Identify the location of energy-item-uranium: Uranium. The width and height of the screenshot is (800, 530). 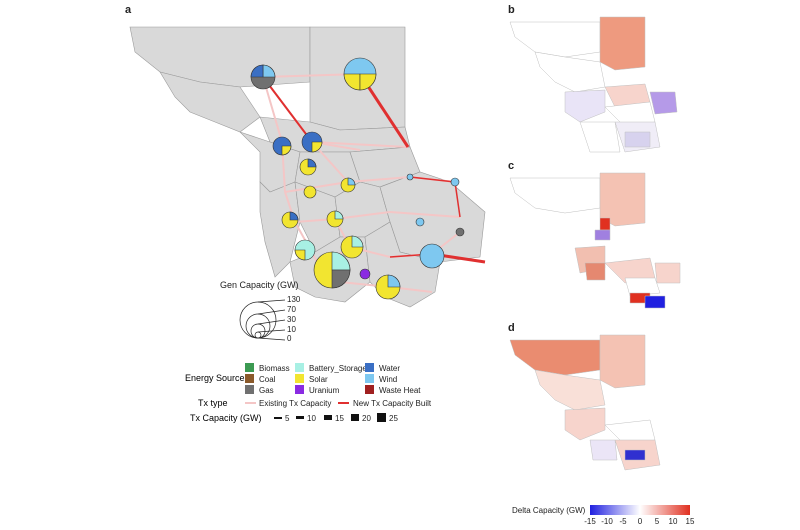
(317, 390).